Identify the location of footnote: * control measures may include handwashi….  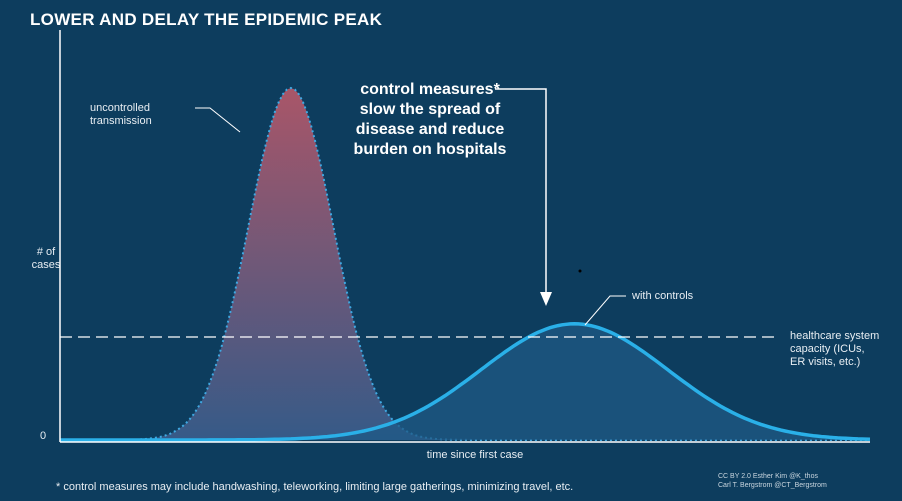
(315, 487).